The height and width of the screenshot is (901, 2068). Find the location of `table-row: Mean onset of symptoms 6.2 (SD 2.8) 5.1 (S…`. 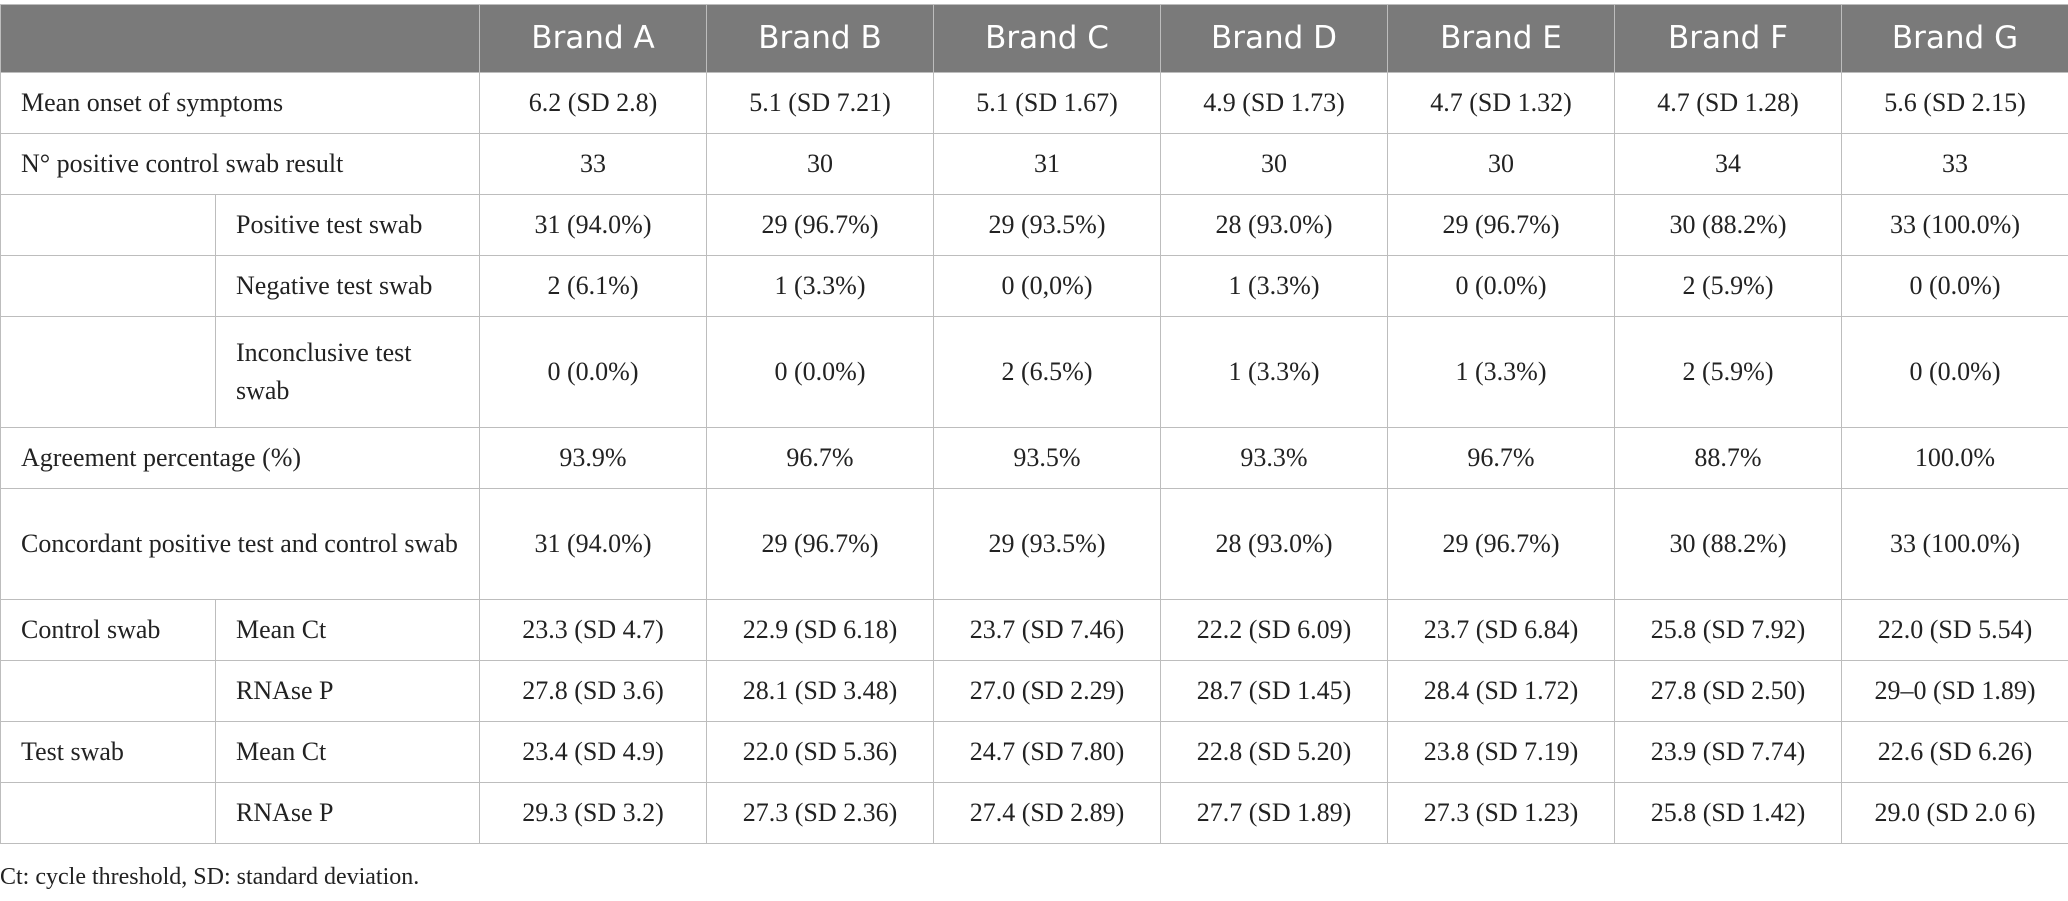

table-row: Mean onset of symptoms 6.2 (SD 2.8) 5.1 (S… is located at coordinates (1034, 103).